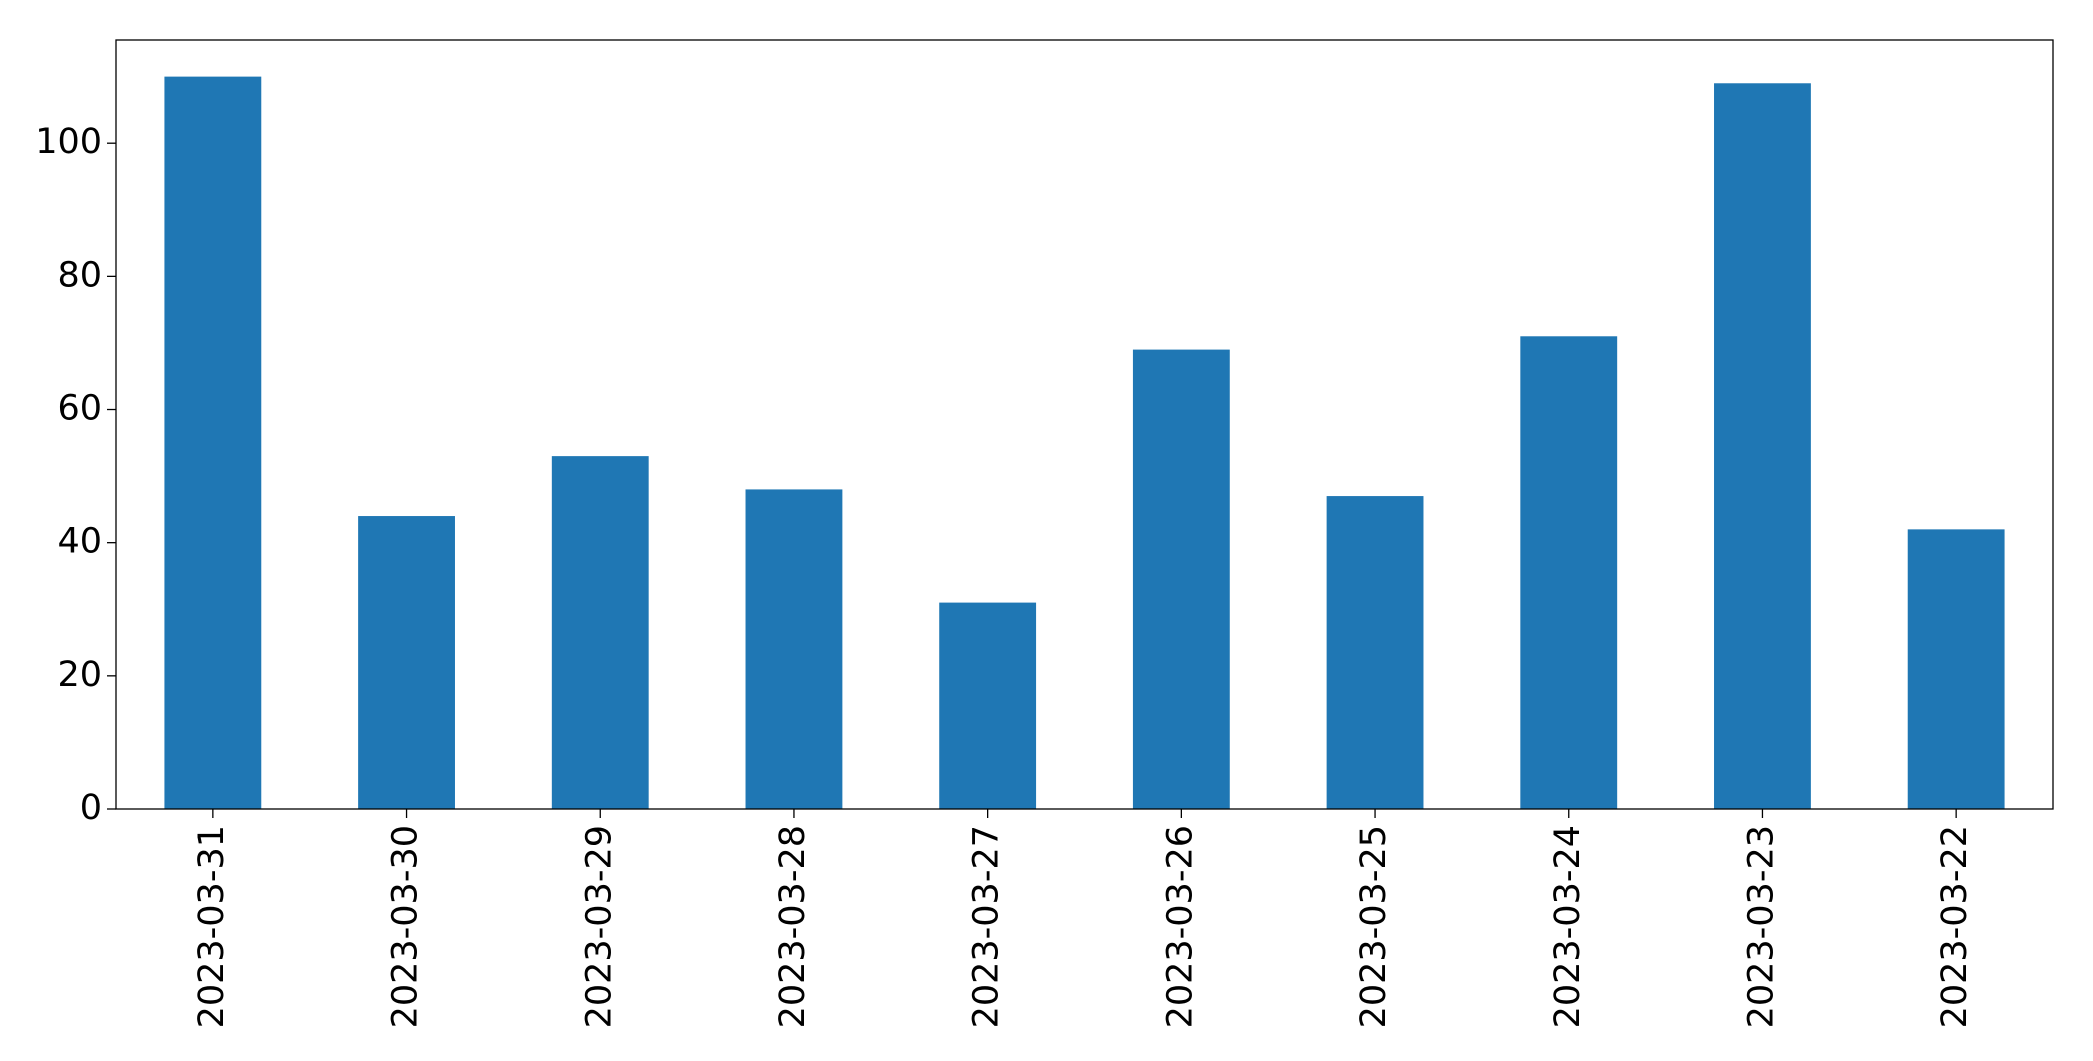 This screenshot has height=1061, width=2093. I want to click on y-tick-label: 60, so click(79, 409).